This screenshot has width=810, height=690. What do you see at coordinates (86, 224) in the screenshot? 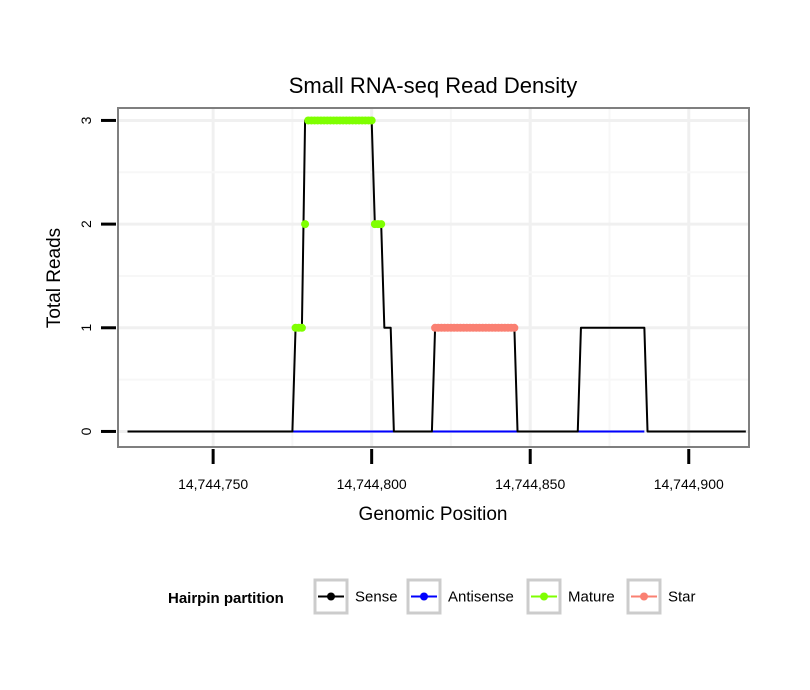
I see `y-tick-label: 2` at bounding box center [86, 224].